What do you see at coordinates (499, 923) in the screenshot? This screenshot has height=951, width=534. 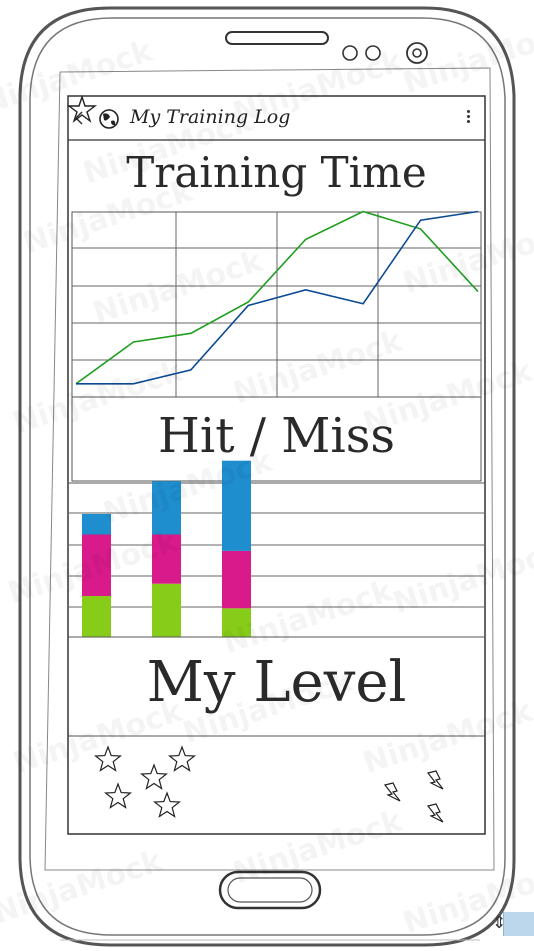 I see `resize-arrows-icon: ⇕` at bounding box center [499, 923].